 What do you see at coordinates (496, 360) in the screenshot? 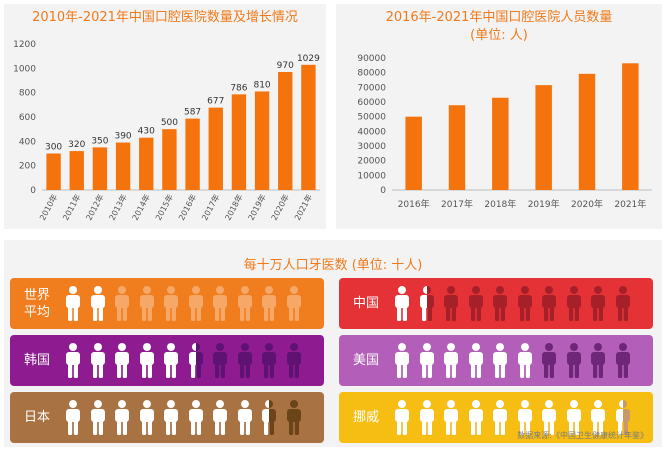
I see `density-row: 美国` at bounding box center [496, 360].